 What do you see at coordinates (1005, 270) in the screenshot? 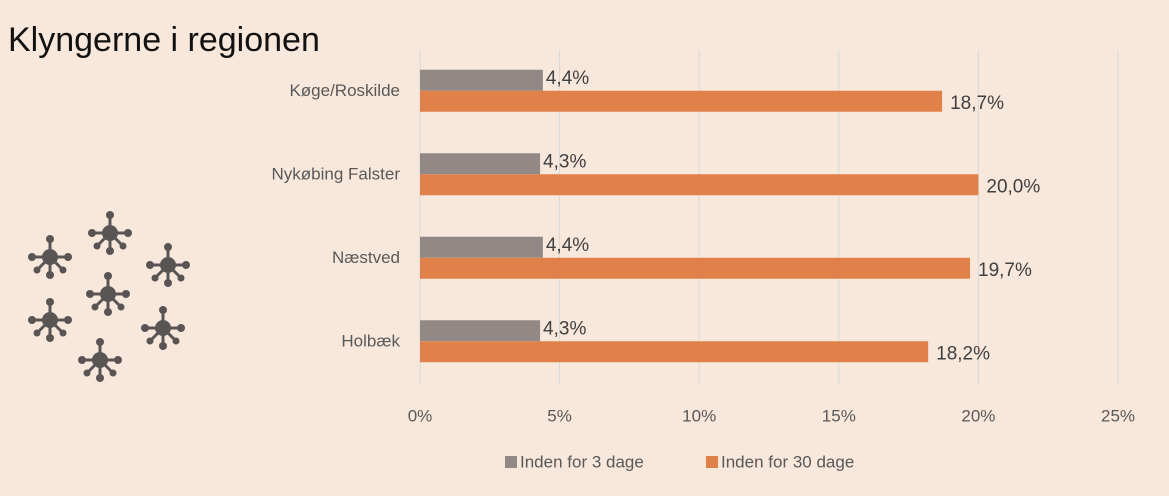
I see `value-label: 19,7%` at bounding box center [1005, 270].